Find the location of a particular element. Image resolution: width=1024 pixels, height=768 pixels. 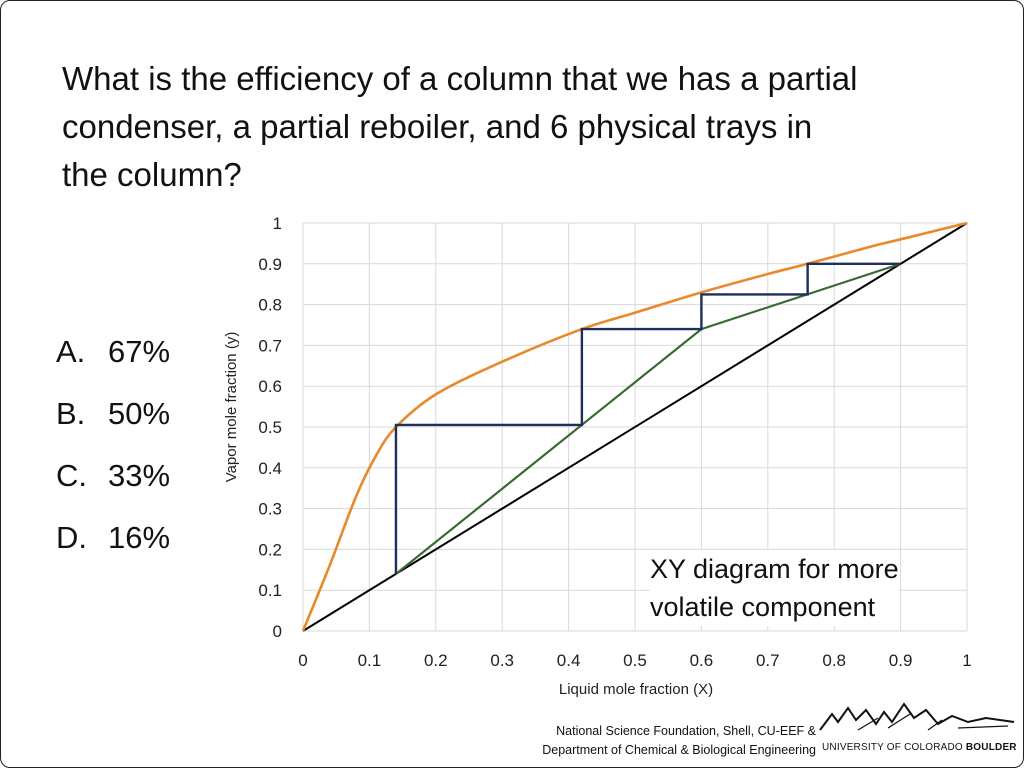

x-tick-label: 0.3 is located at coordinates (502, 660).